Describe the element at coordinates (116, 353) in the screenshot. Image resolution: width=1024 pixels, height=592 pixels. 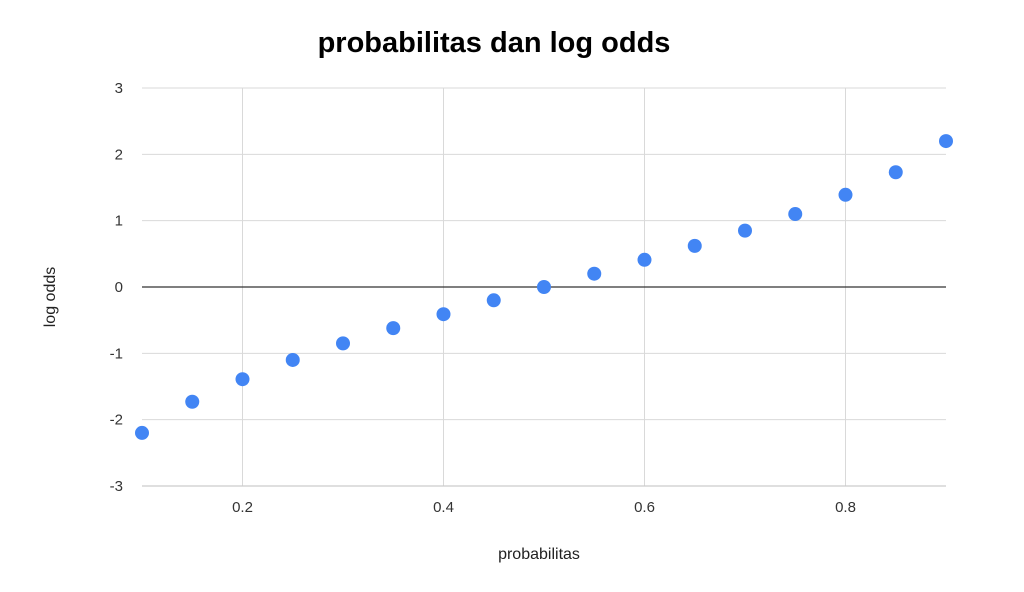
I see `y-tick-label: -1` at that location.